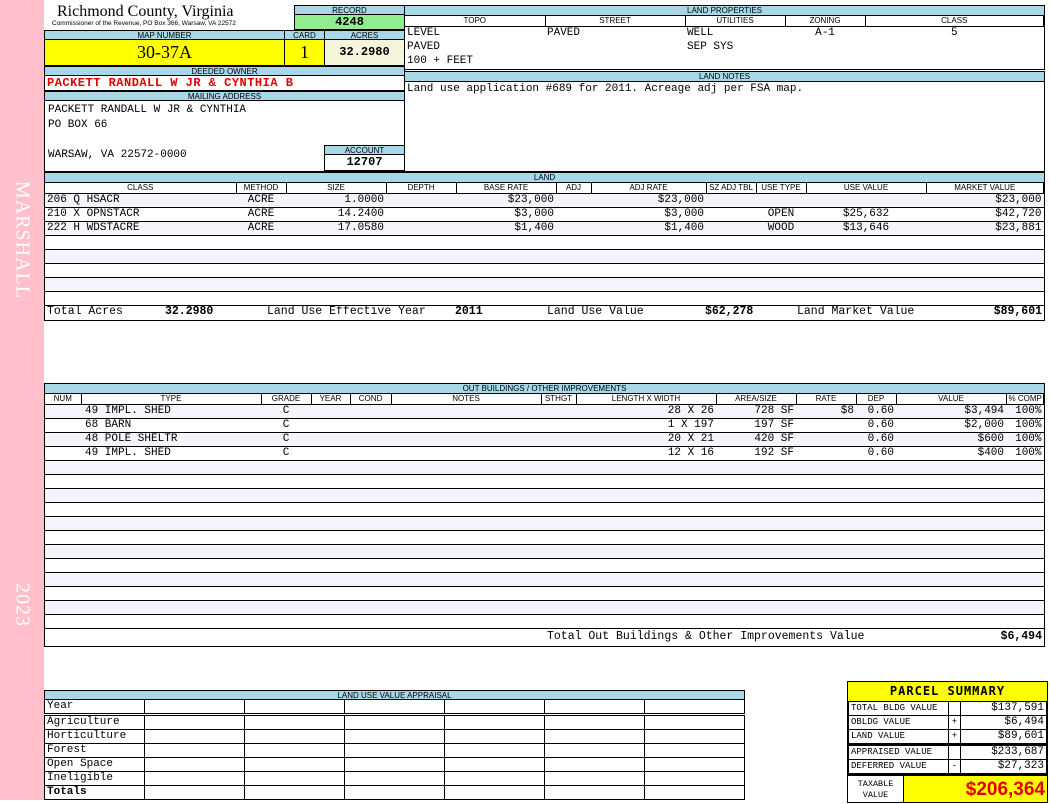 The image size is (1050, 804). I want to click on taxable-value: $206,364, so click(975, 789).